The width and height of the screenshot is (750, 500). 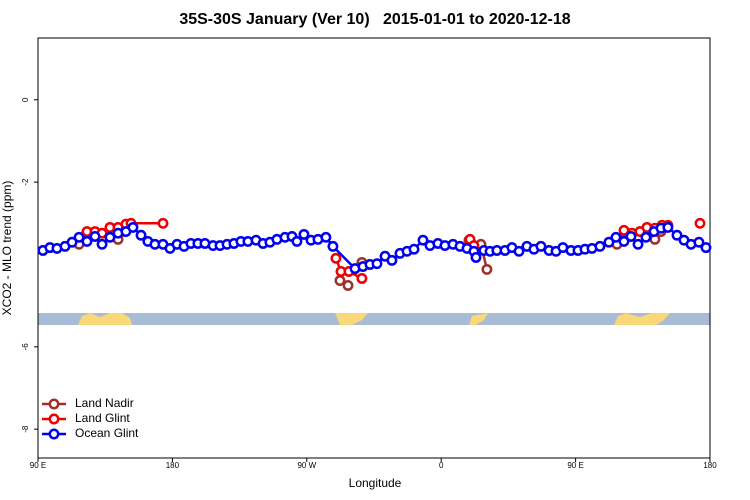 What do you see at coordinates (104, 403) in the screenshot?
I see `legend-label: Land Nadir` at bounding box center [104, 403].